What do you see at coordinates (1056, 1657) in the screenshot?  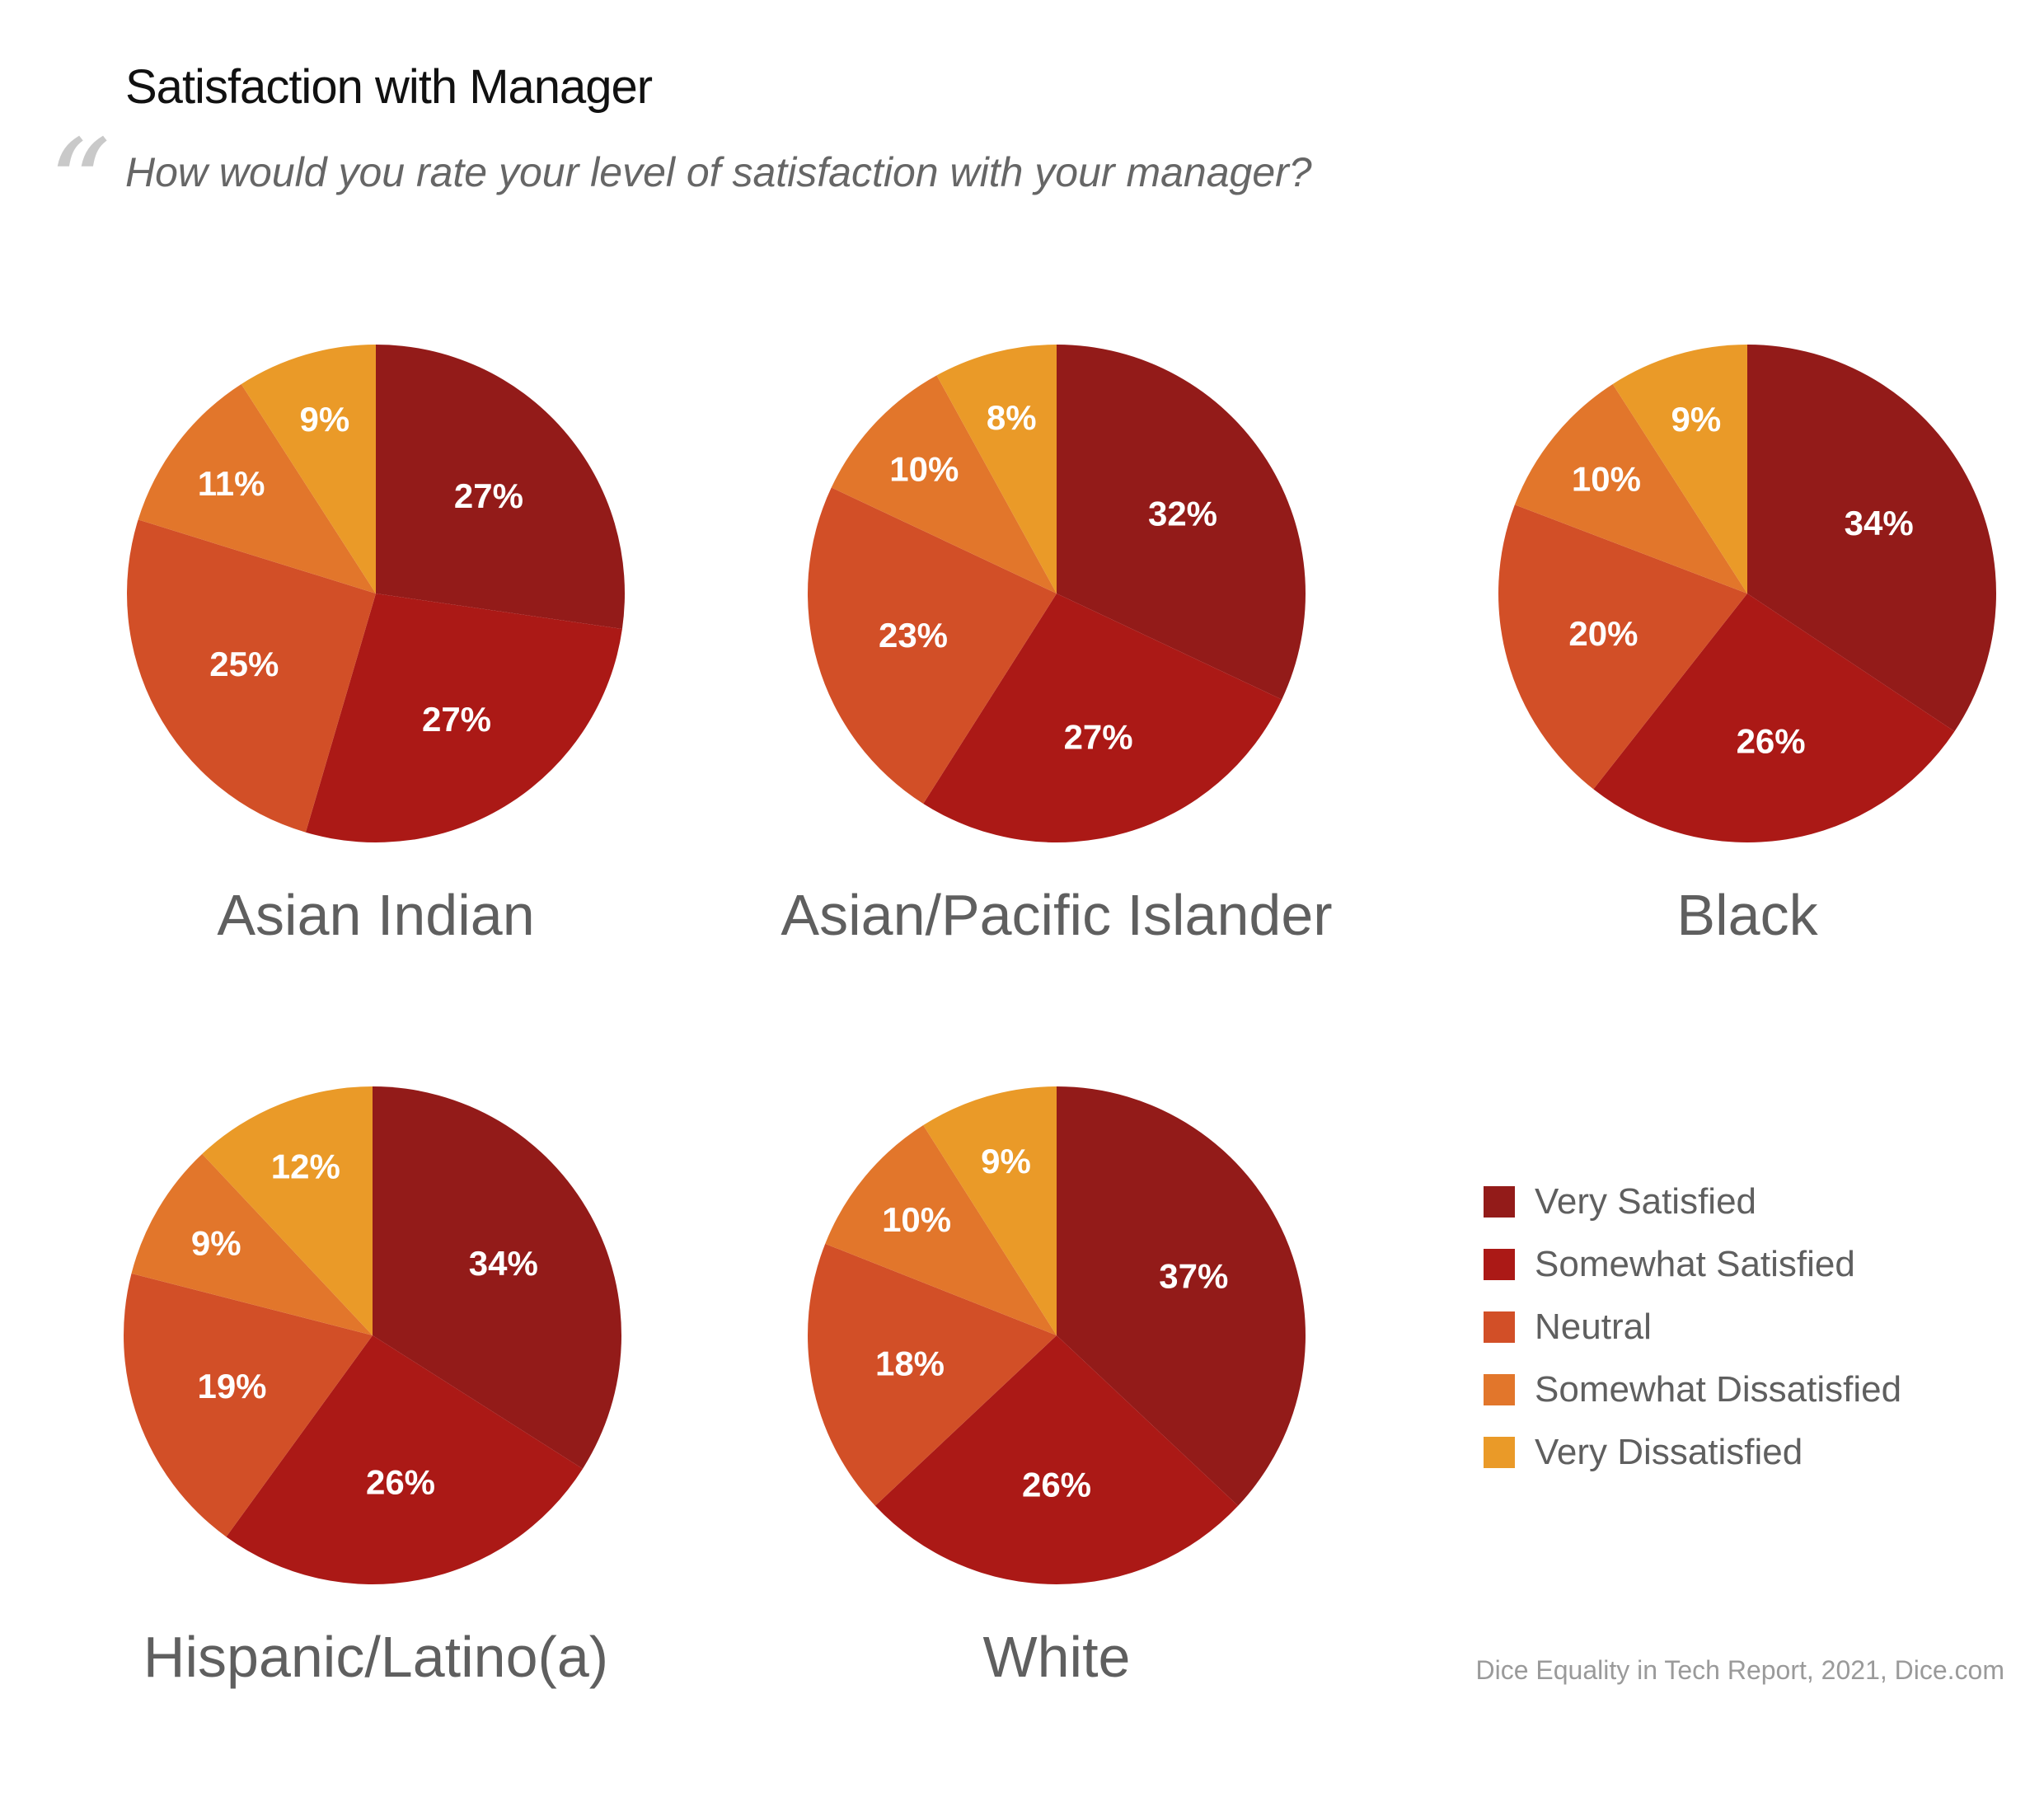 I see `pie-group-label: White` at bounding box center [1056, 1657].